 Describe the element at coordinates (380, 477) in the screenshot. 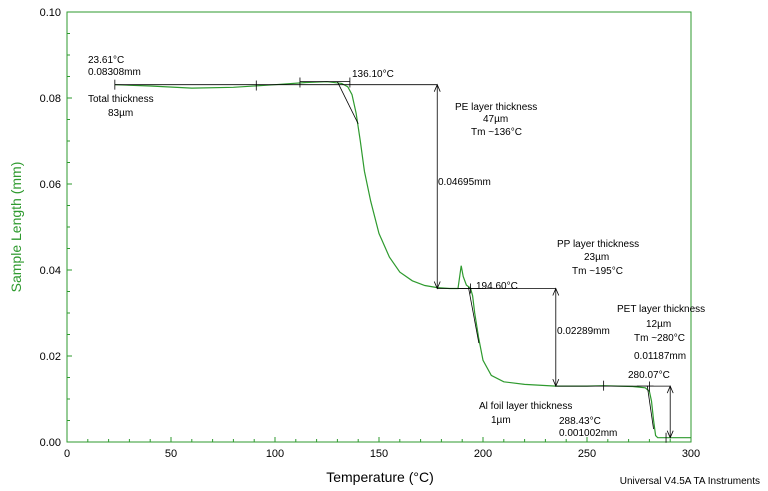

I see `x-axis-title: Temperature (°C)` at that location.